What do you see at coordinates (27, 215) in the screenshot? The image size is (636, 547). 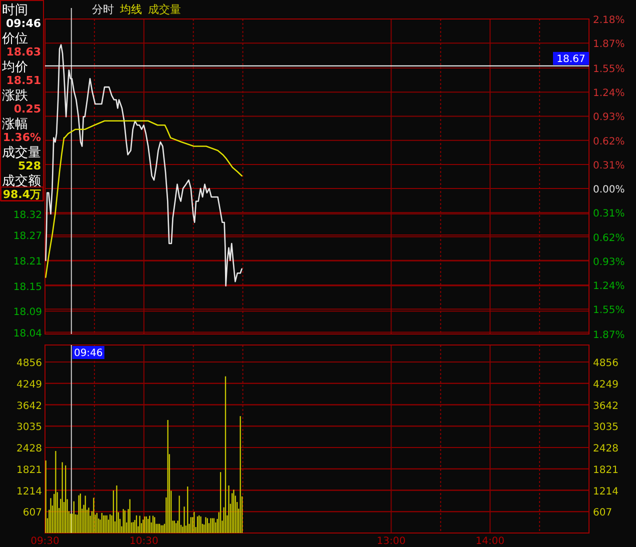 I see `y-tick-label: 18.32` at bounding box center [27, 215].